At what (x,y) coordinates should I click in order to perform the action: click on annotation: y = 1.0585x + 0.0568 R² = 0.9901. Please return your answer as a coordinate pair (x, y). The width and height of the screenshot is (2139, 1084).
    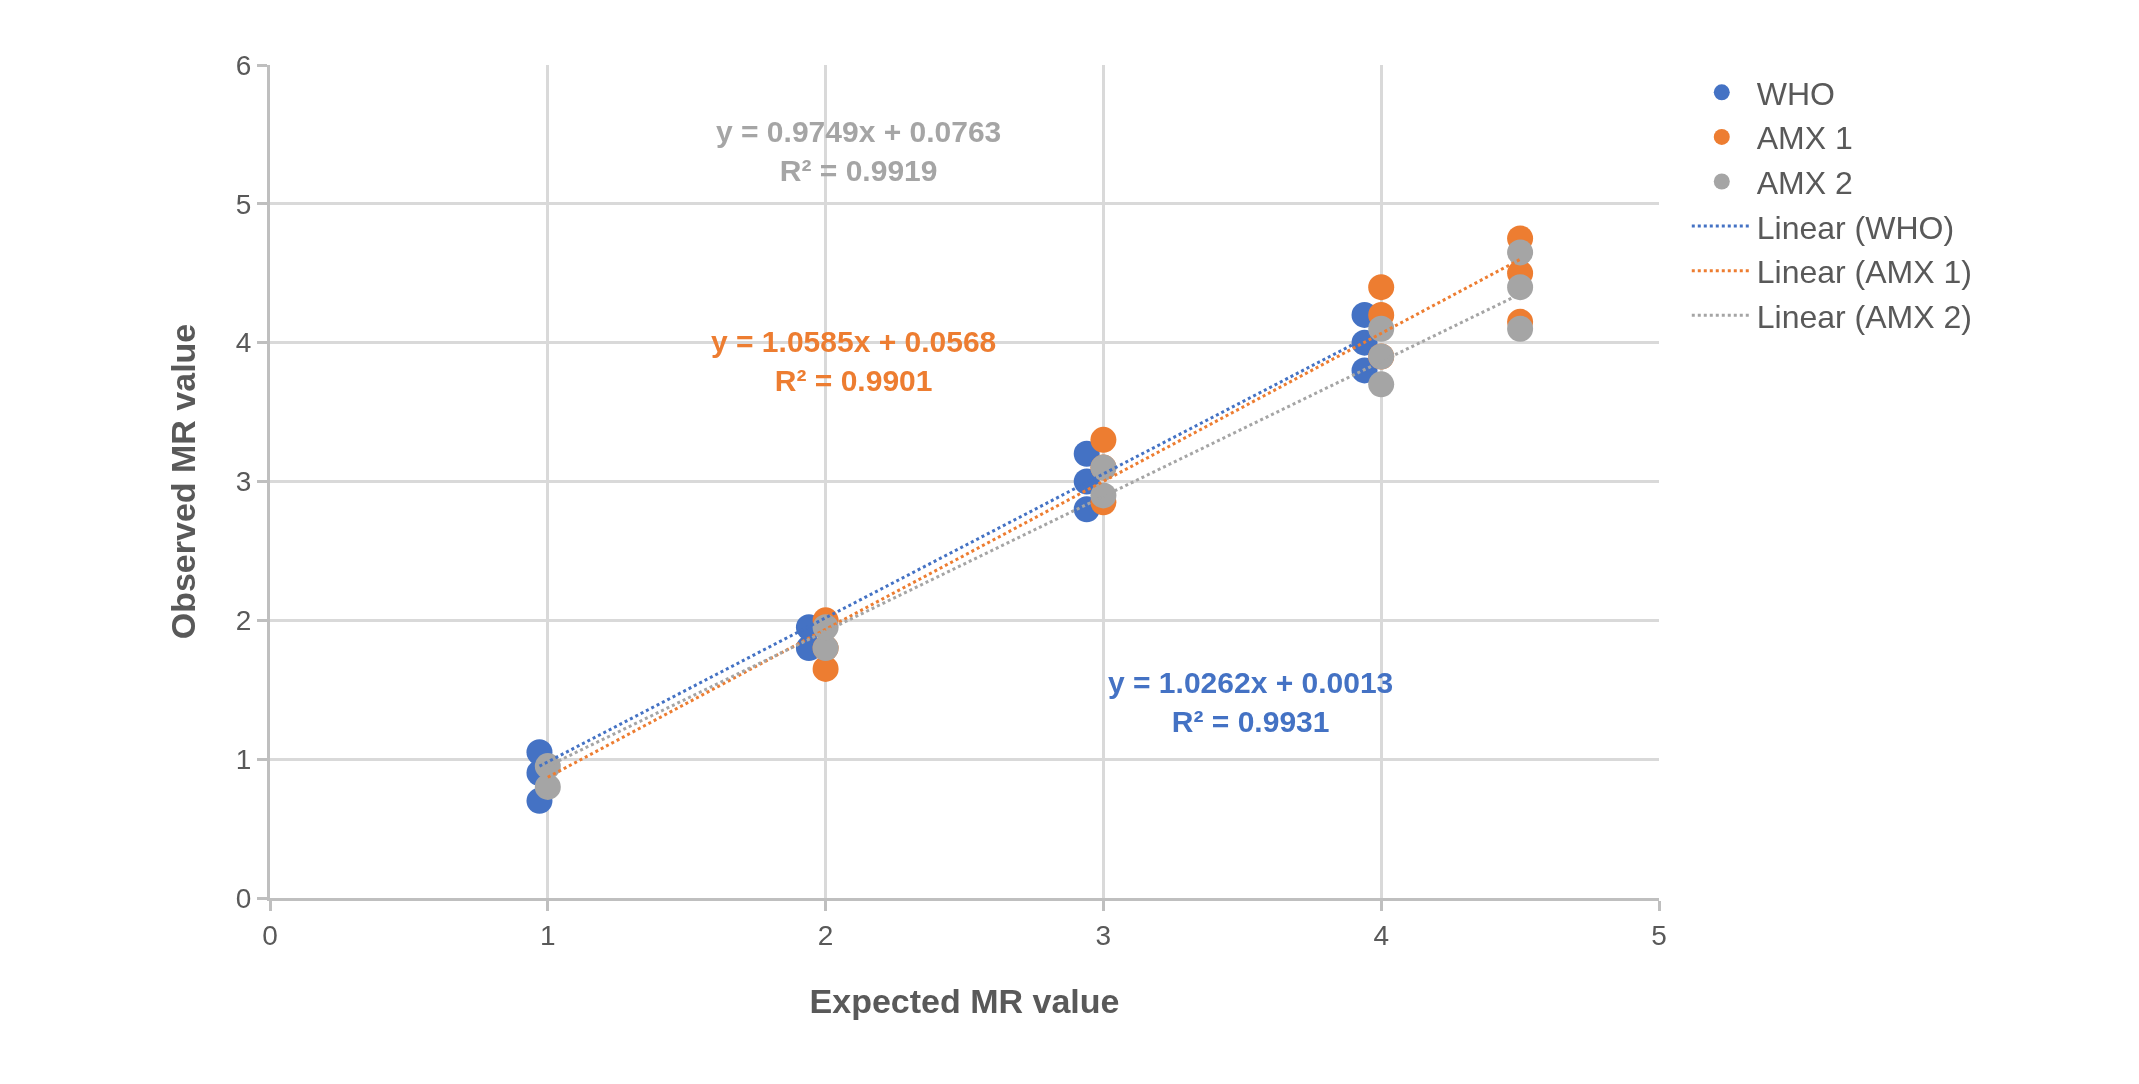
    Looking at the image, I should click on (854, 361).